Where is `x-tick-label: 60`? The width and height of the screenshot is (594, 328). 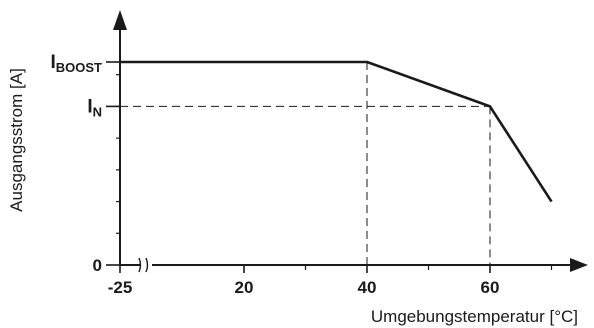
x-tick-label: 60 is located at coordinates (490, 287).